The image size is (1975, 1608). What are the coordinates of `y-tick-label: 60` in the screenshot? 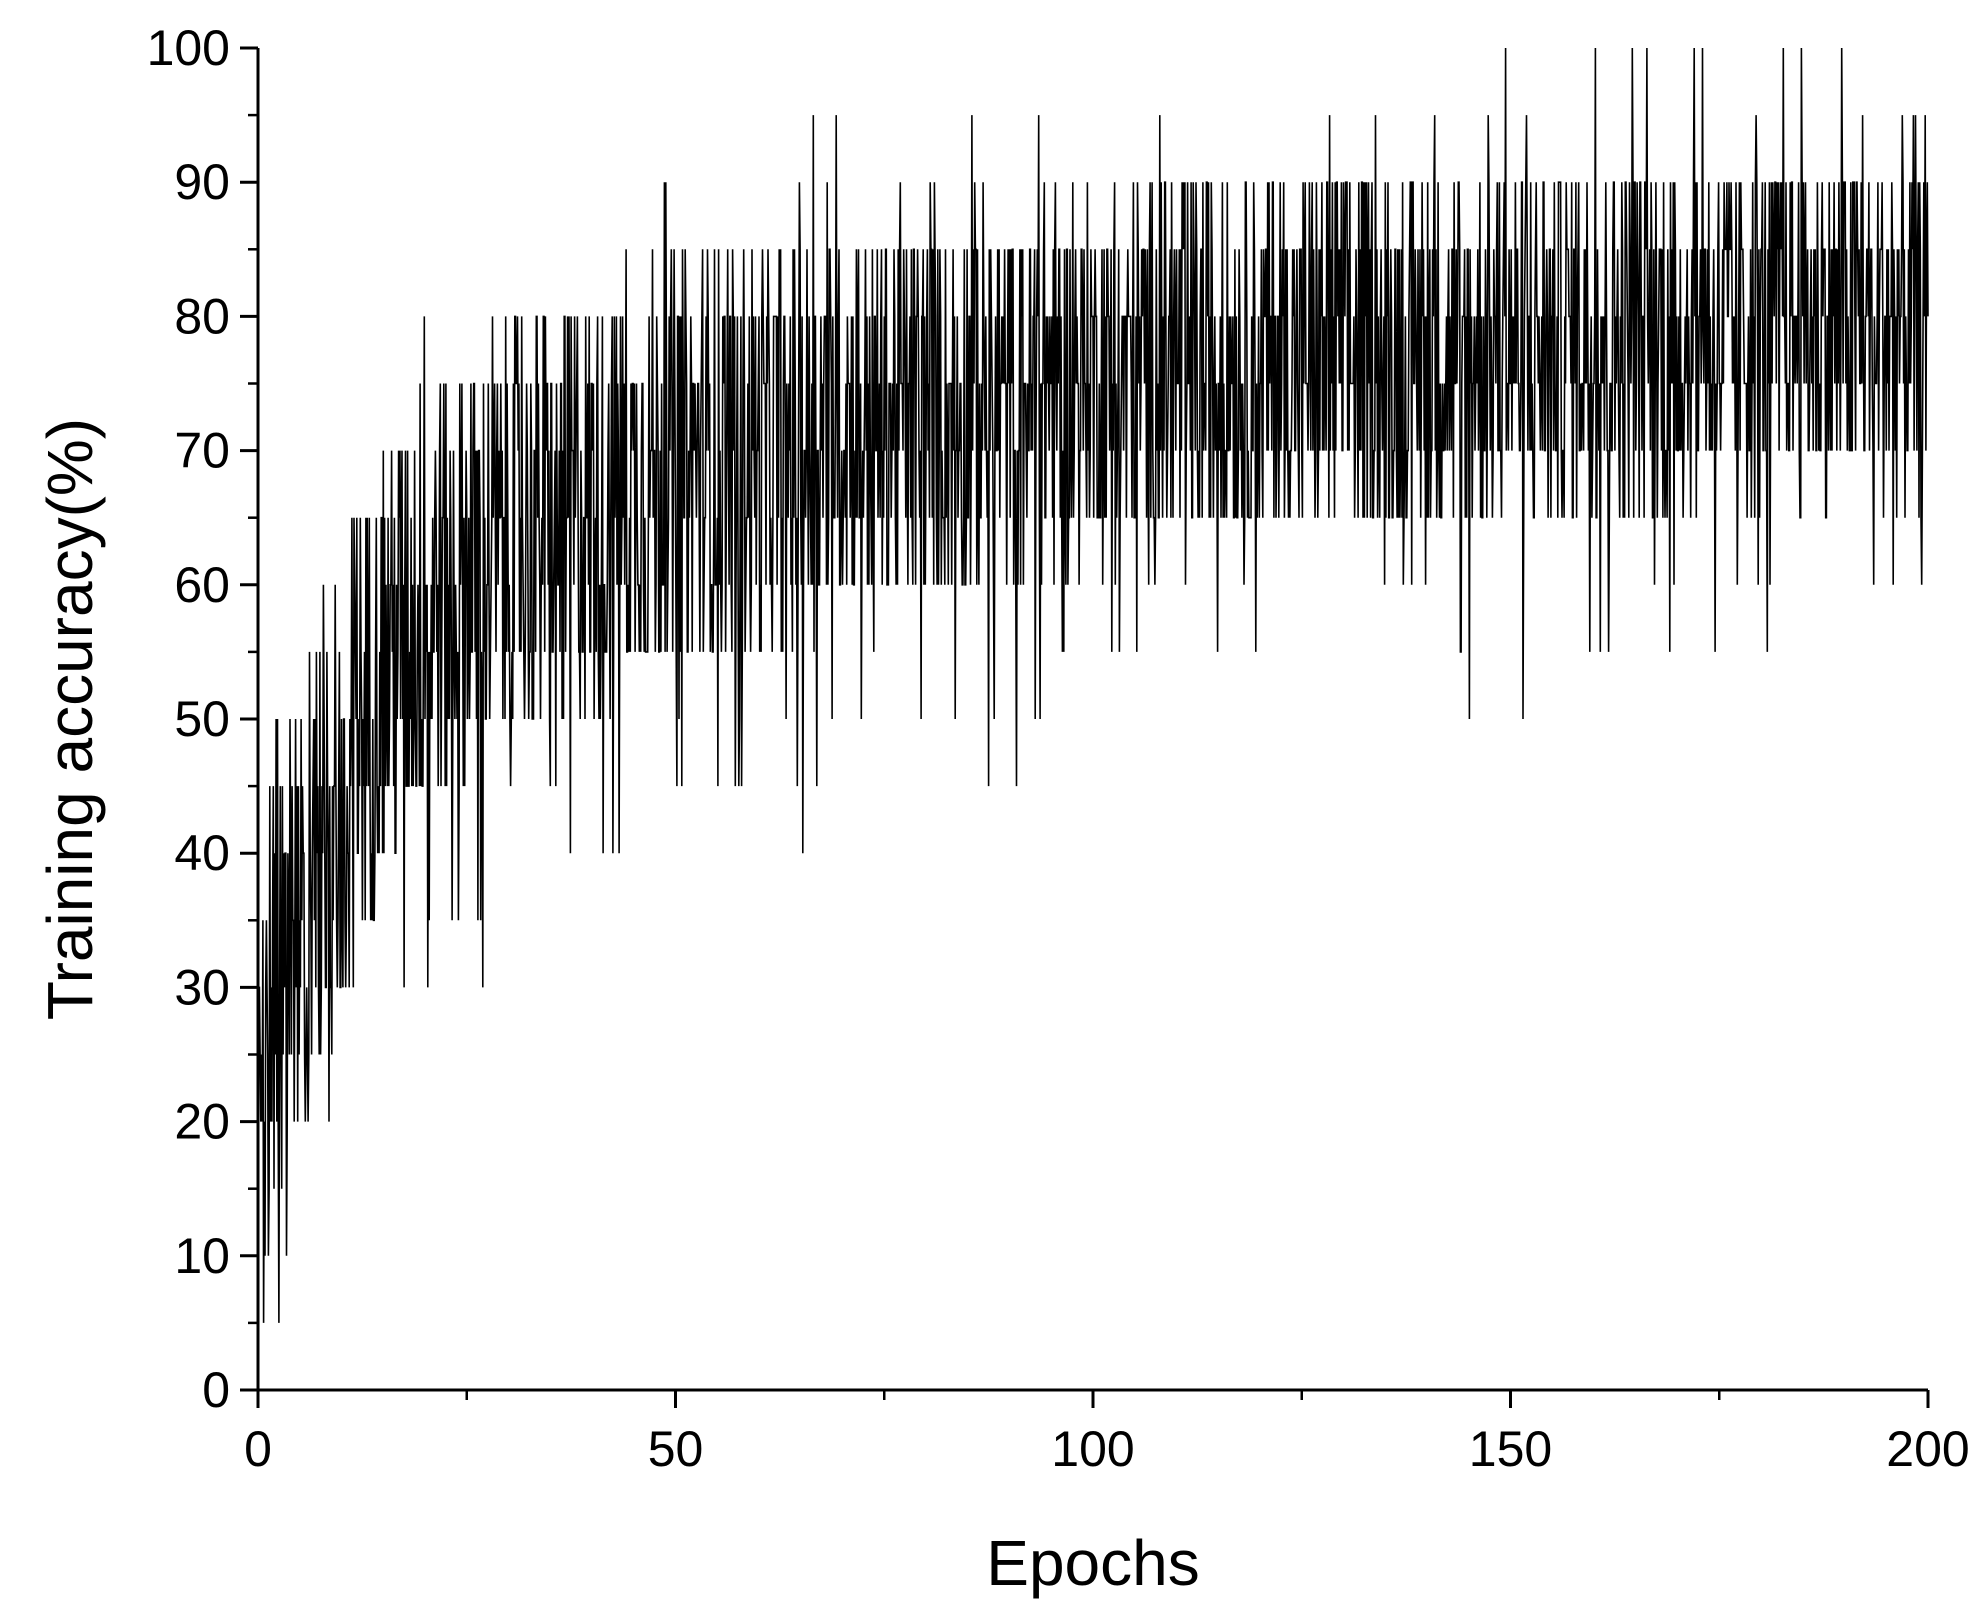 It's located at (202, 585).